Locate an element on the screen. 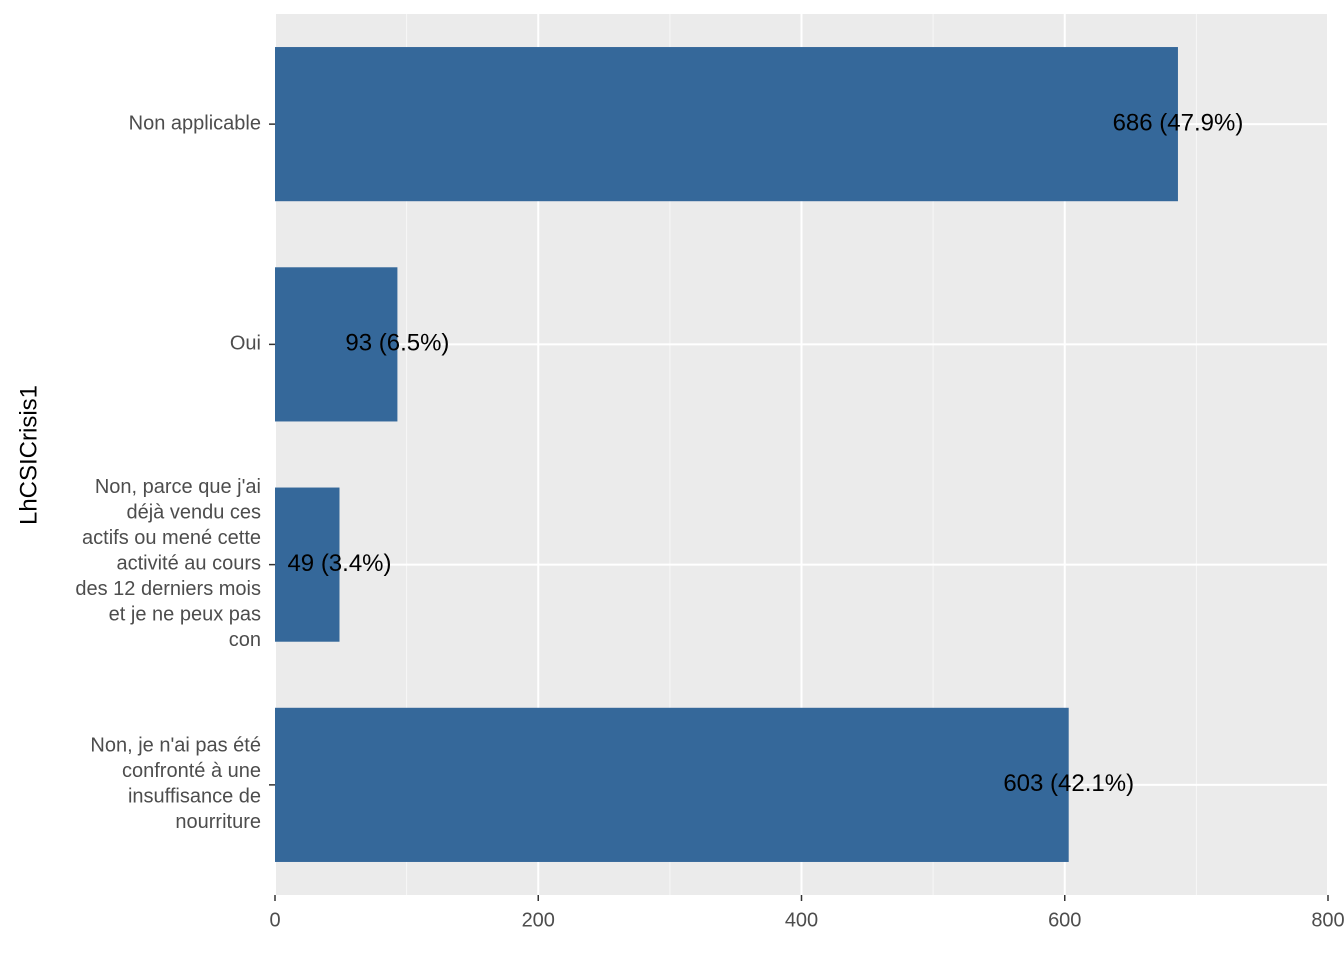  value-label: 603 (42.1%) is located at coordinates (1068, 783).